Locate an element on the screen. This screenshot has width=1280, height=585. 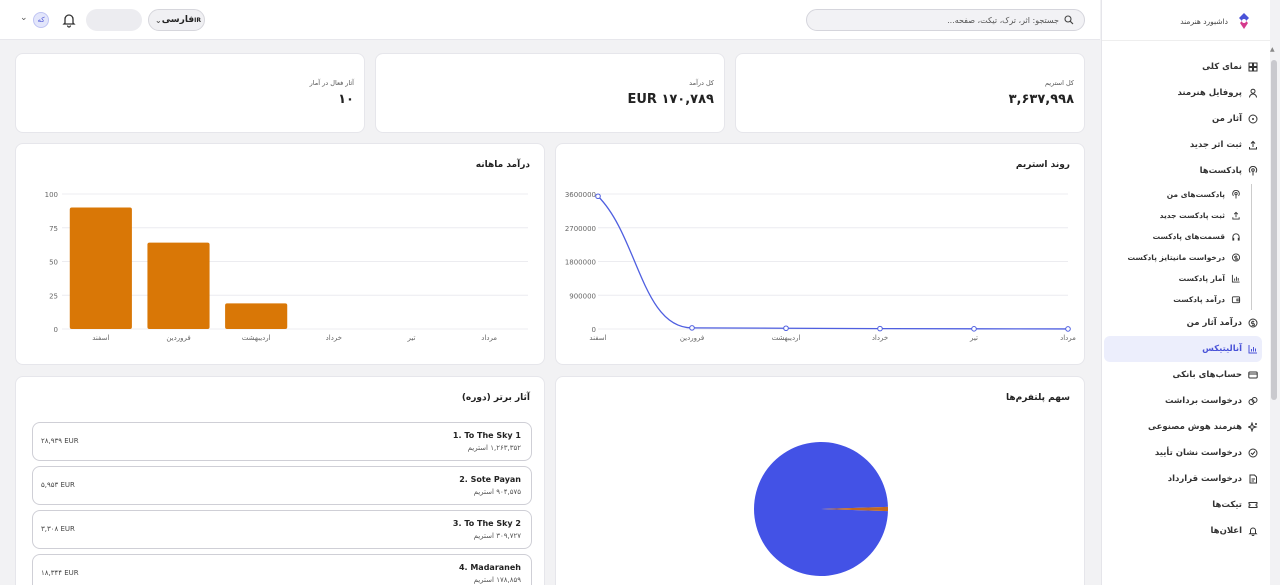
sidebar-item: قسمت‌های پادکست is located at coordinates (1174, 236).